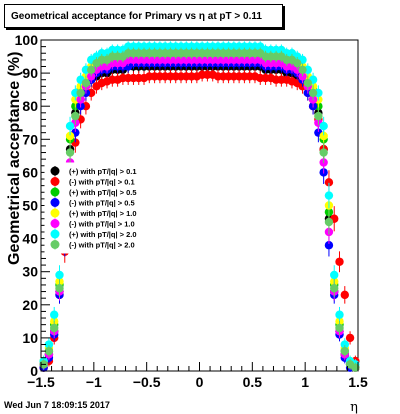 The height and width of the screenshot is (414, 400). Describe the element at coordinates (103, 234) in the screenshot. I see `legend-label: (+) with pT/|q| > 2.0` at that location.